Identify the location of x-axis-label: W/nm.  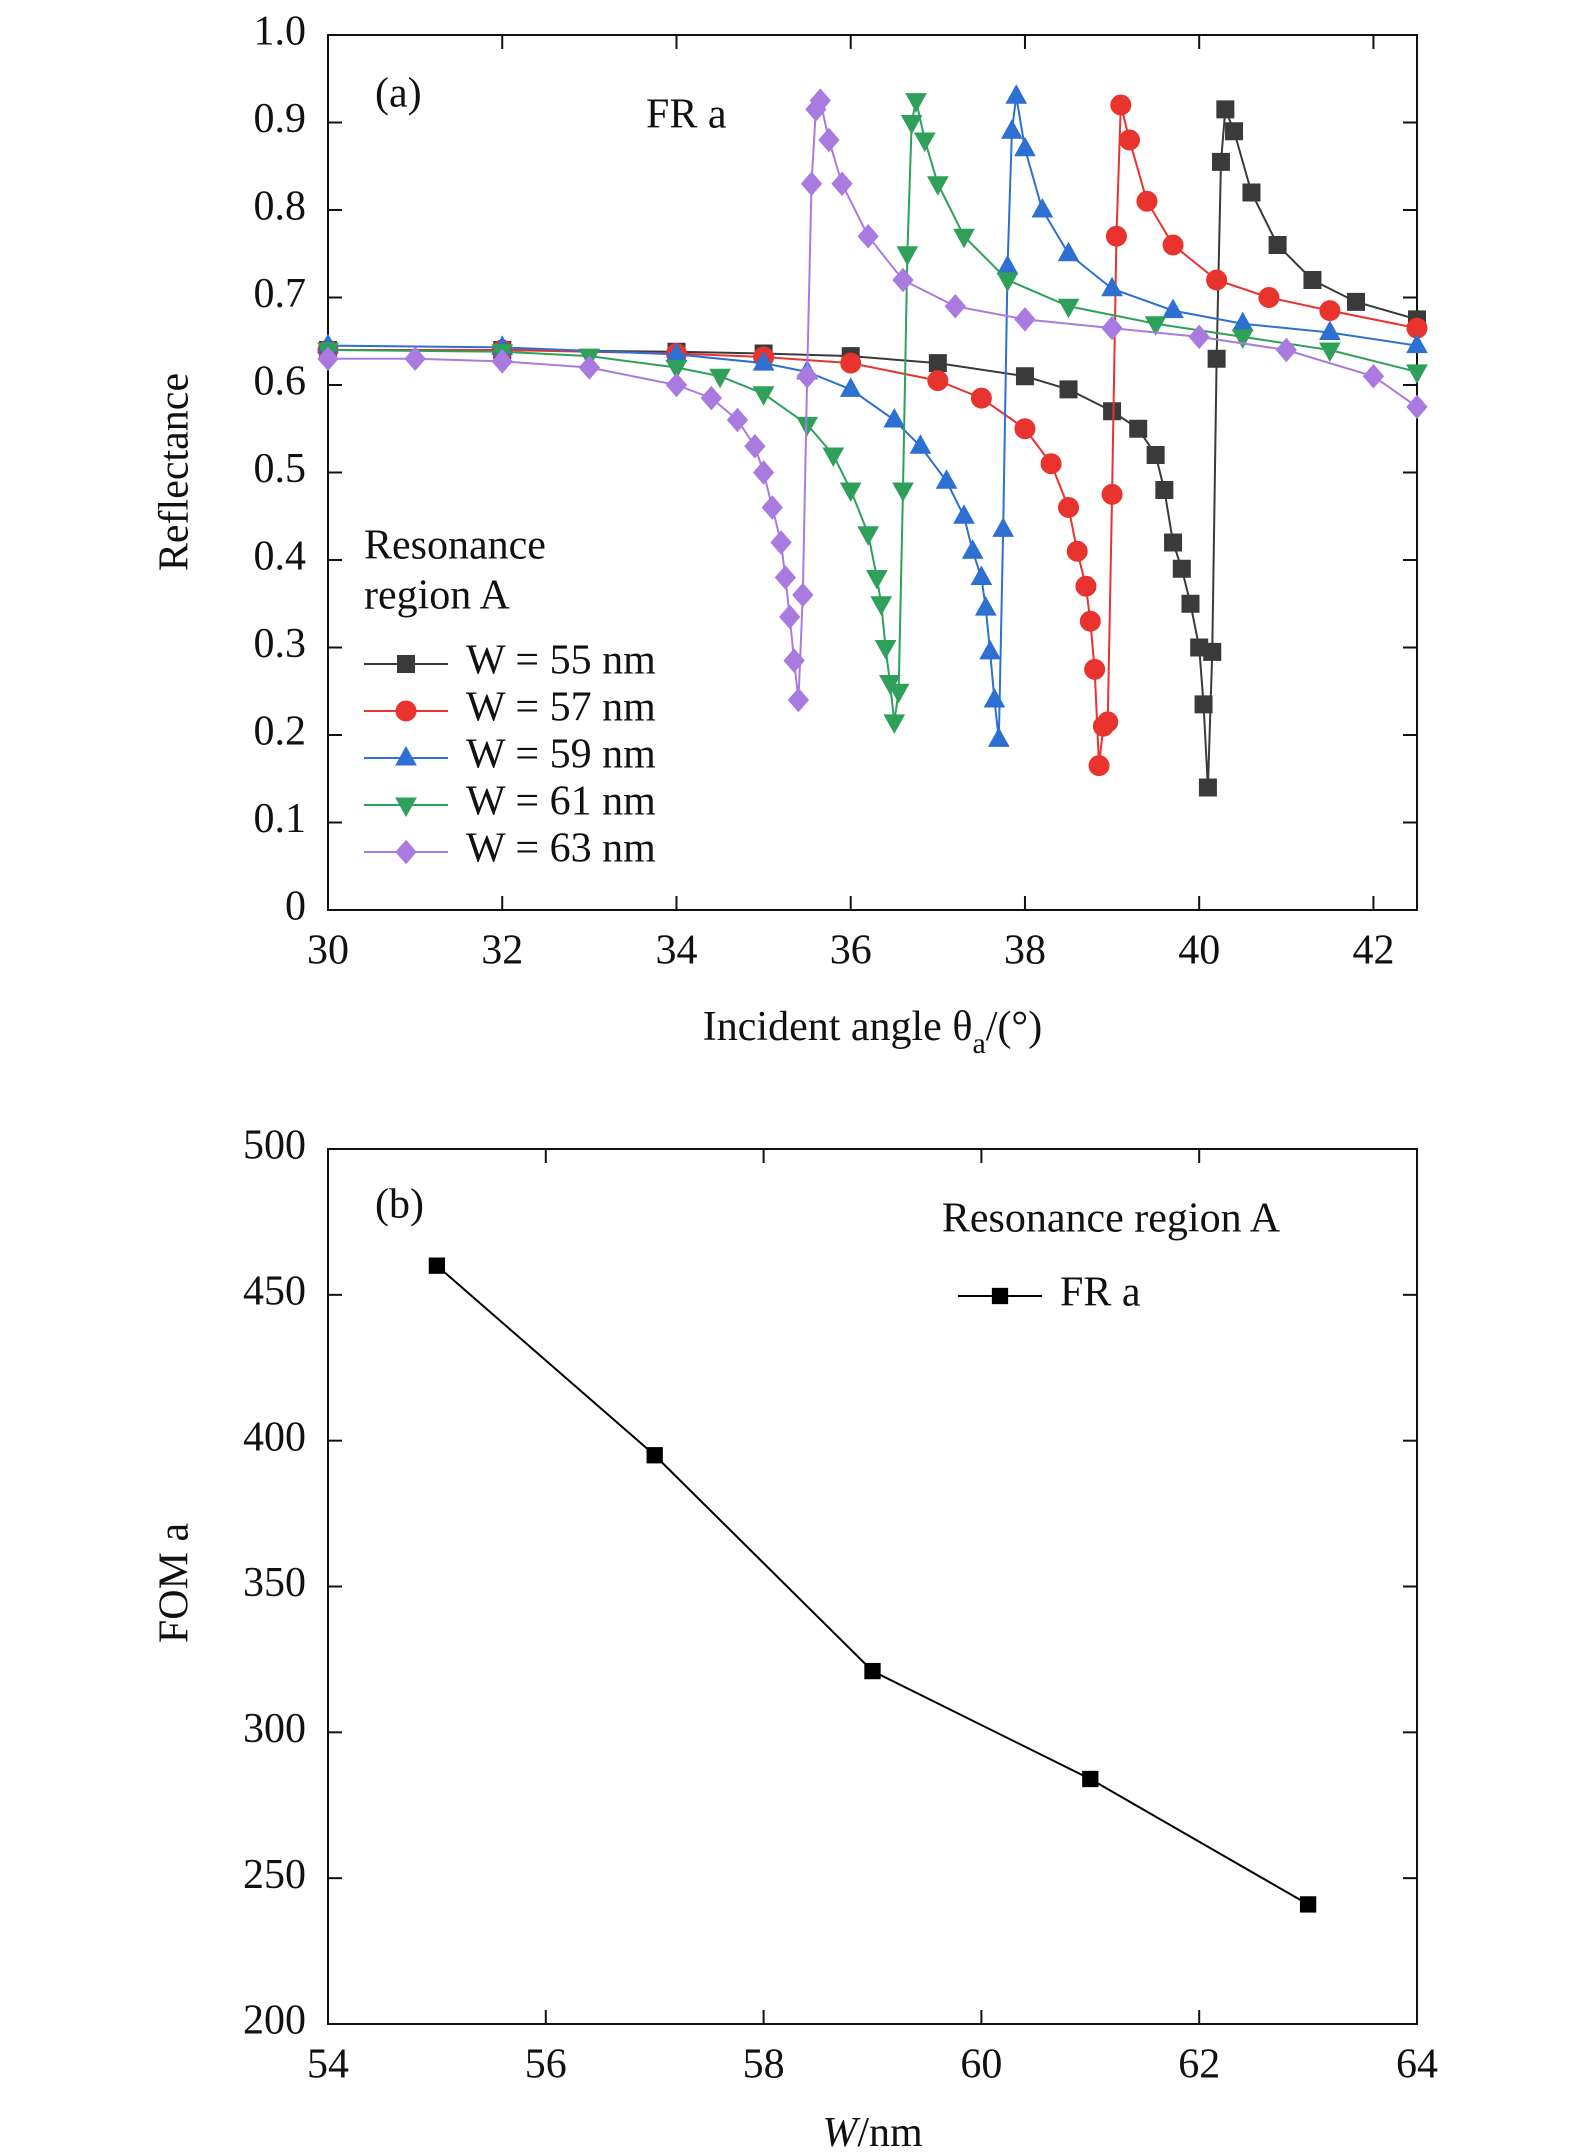
(872, 2133).